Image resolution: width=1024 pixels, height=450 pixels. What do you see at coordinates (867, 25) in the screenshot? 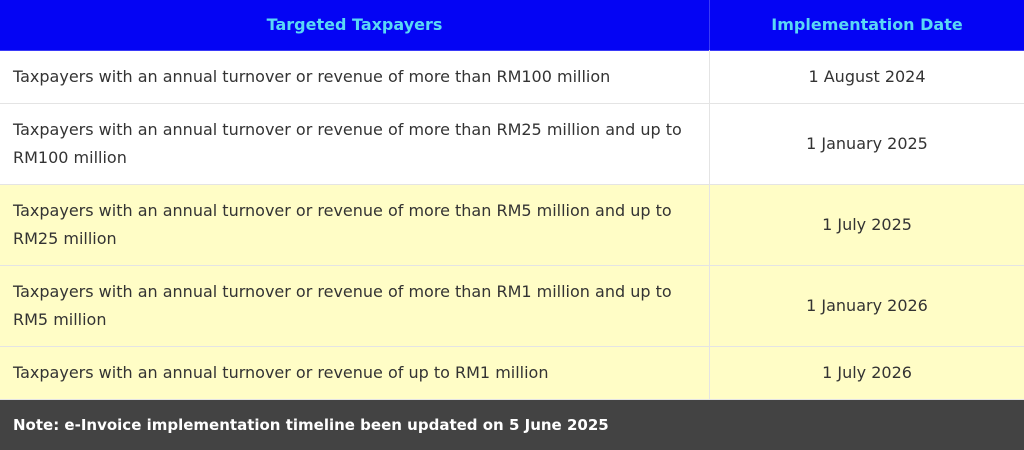
I see `column-header: Implementation Date` at bounding box center [867, 25].